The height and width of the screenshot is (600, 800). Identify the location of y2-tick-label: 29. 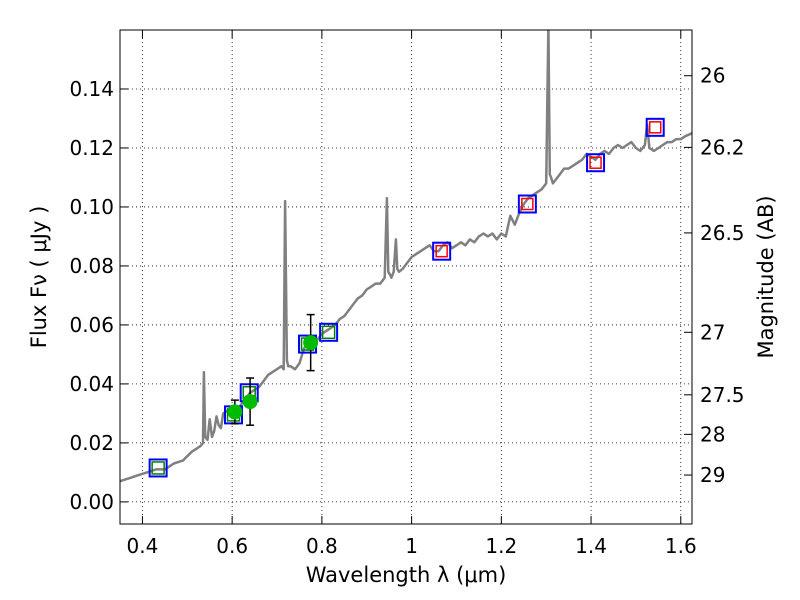
(712, 475).